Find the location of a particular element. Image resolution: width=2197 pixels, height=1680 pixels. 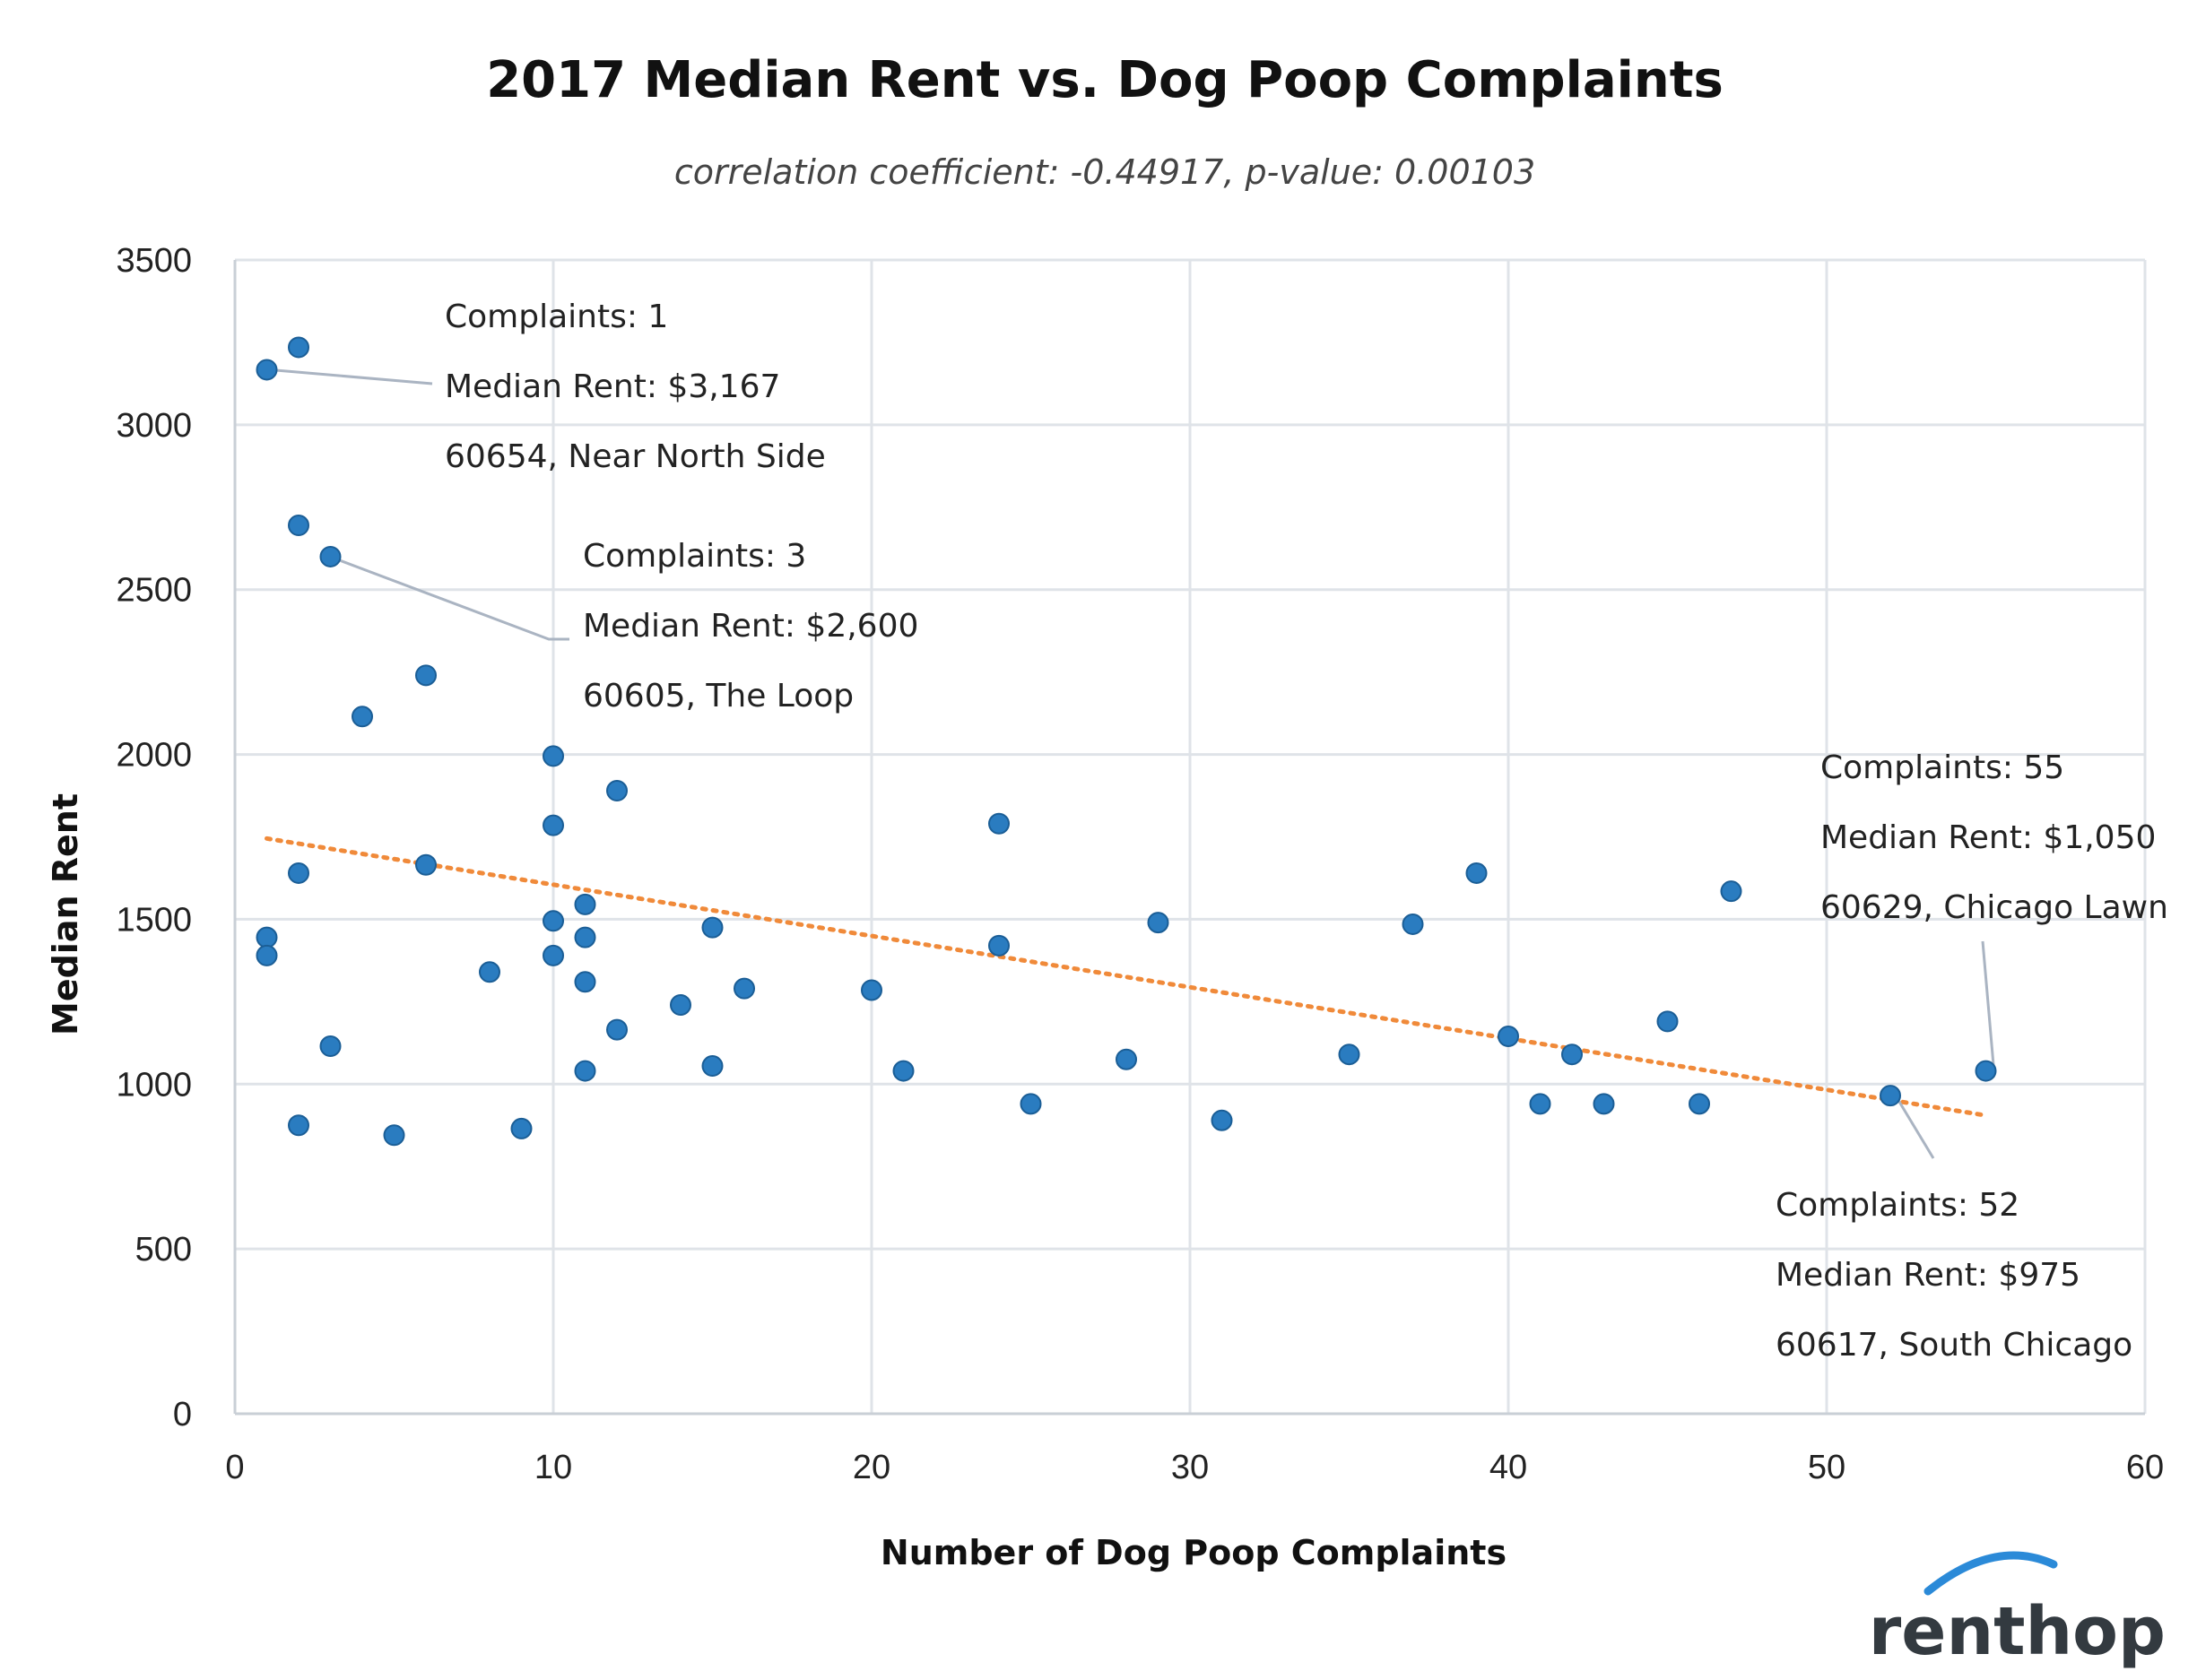

x-tick-label: 10 is located at coordinates (553, 1467).